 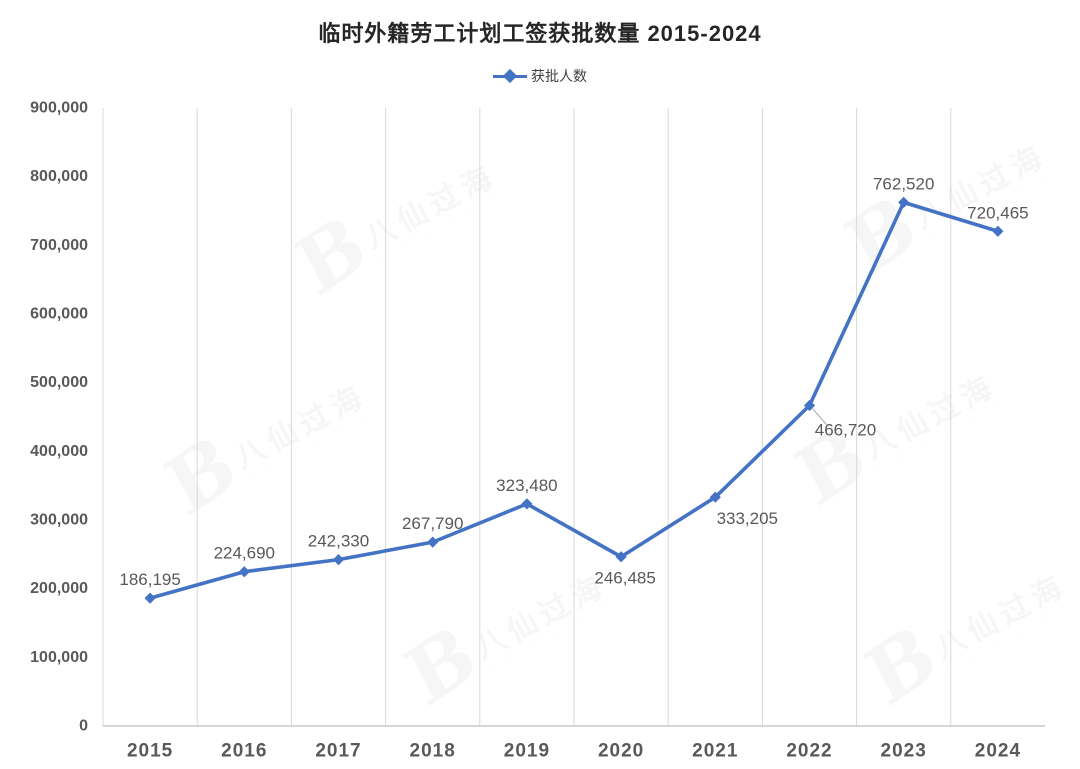 I want to click on data-point-marker-2019, so click(x=527, y=504).